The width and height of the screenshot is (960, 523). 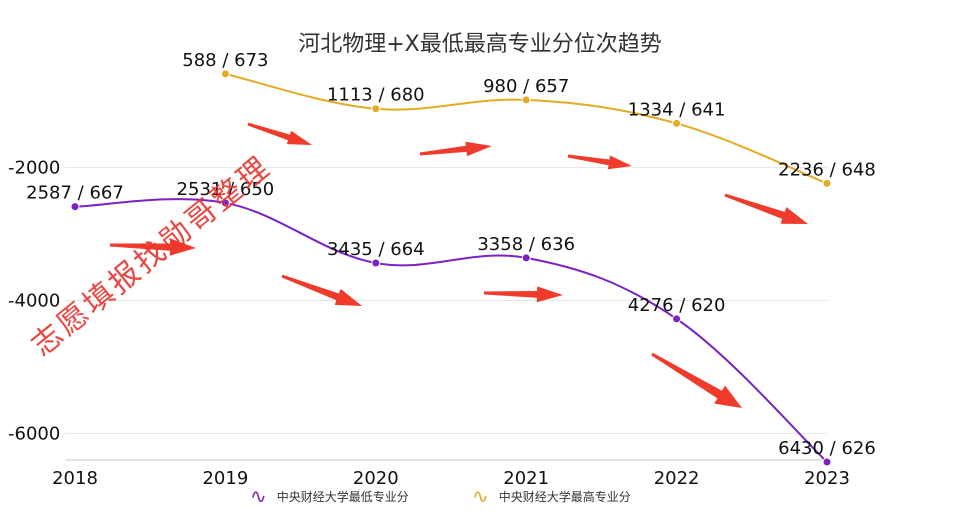 What do you see at coordinates (677, 305) in the screenshot?
I see `data-label: 4276 / 620` at bounding box center [677, 305].